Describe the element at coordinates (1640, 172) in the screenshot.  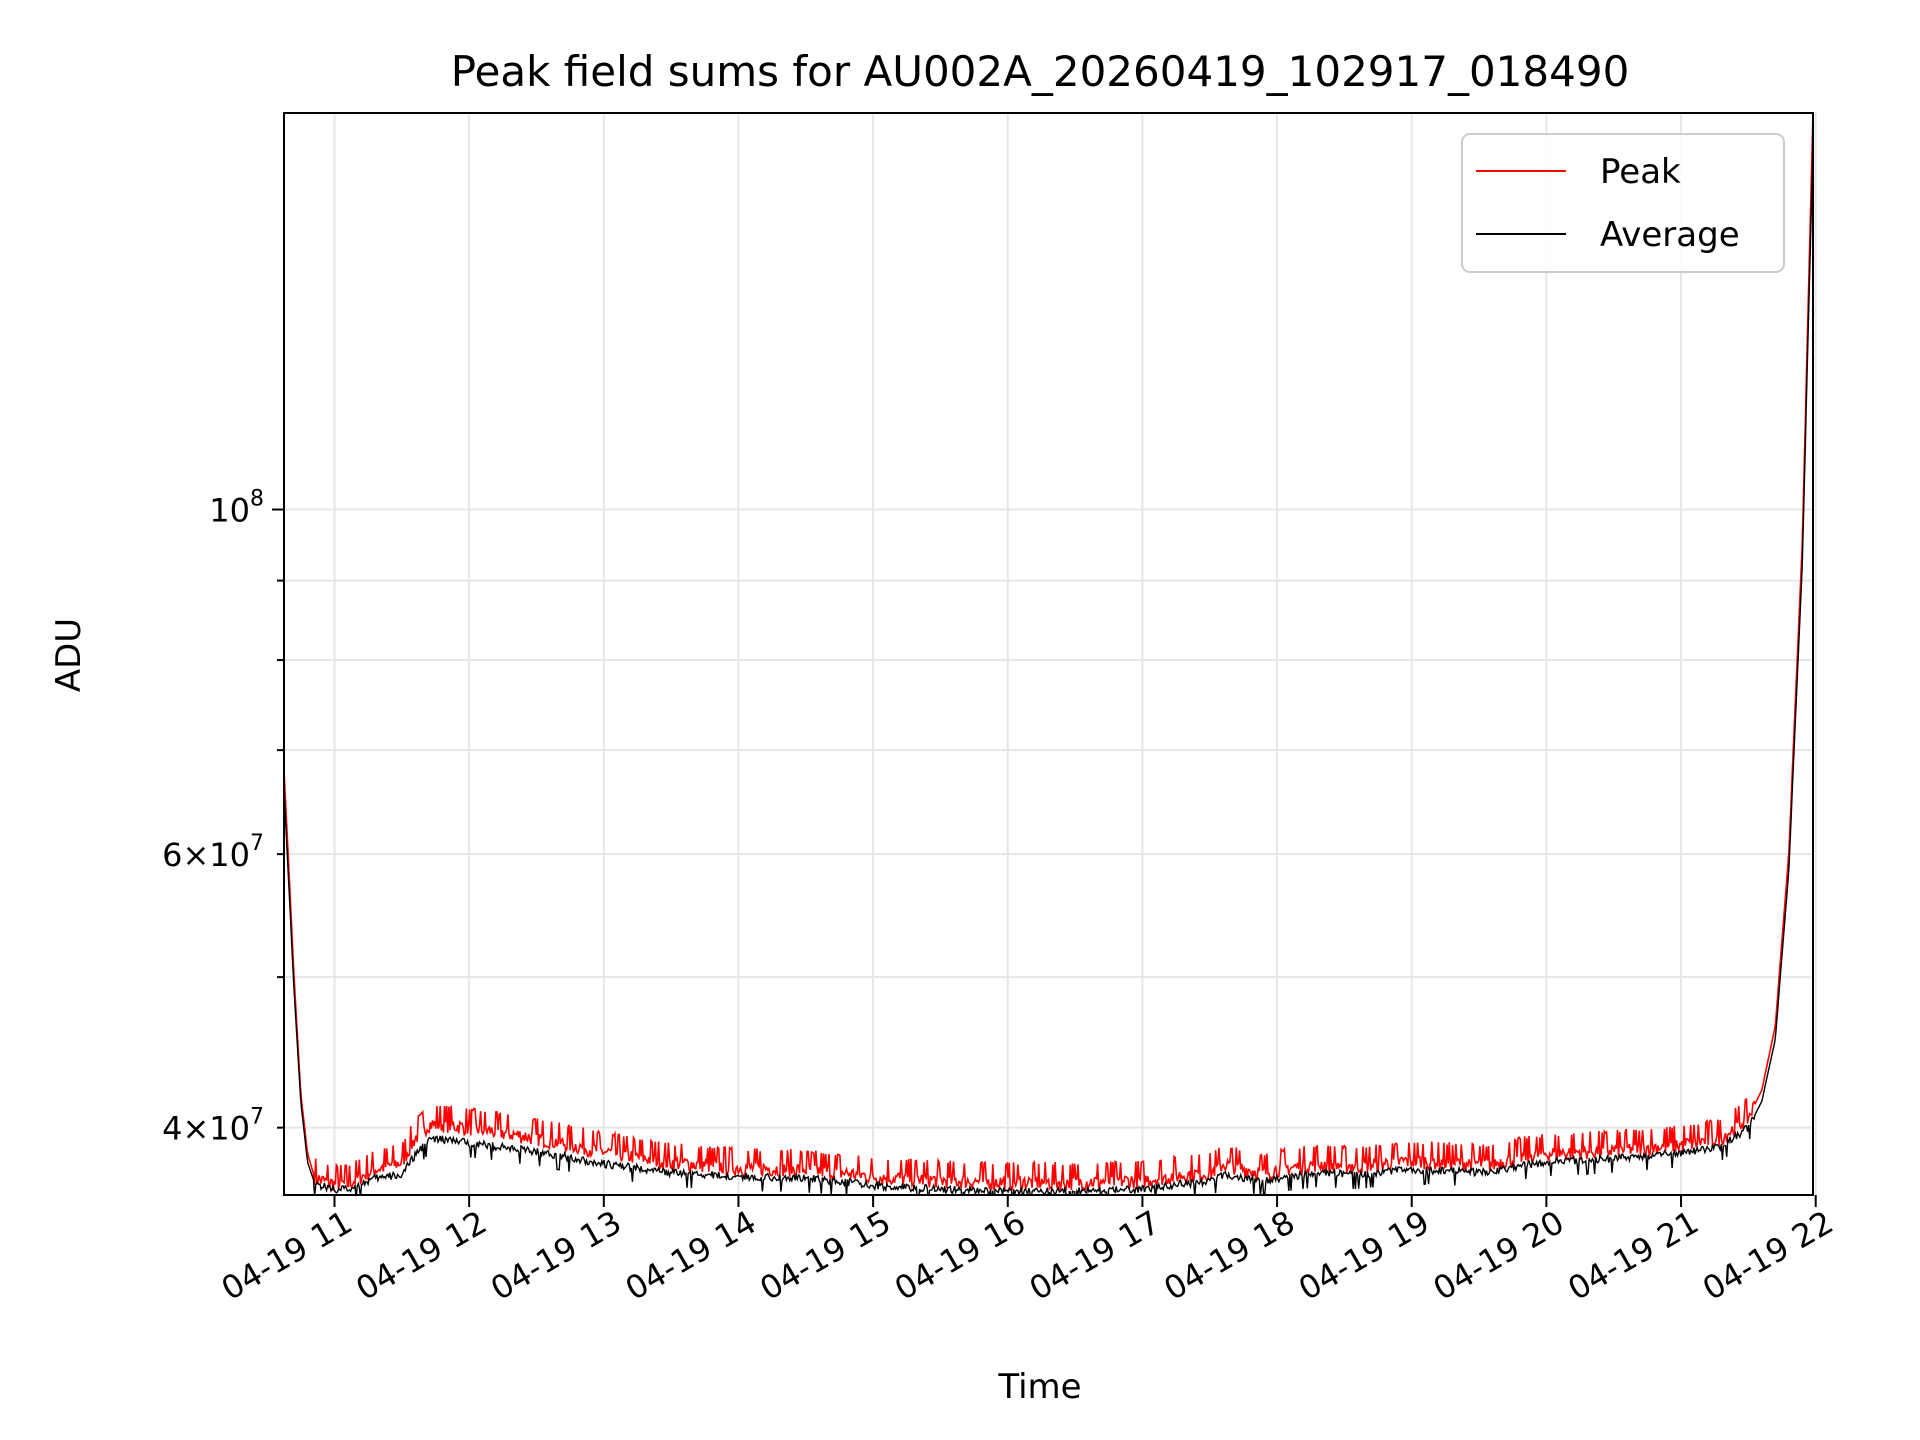
I see `legend-label-peak: Peak` at that location.